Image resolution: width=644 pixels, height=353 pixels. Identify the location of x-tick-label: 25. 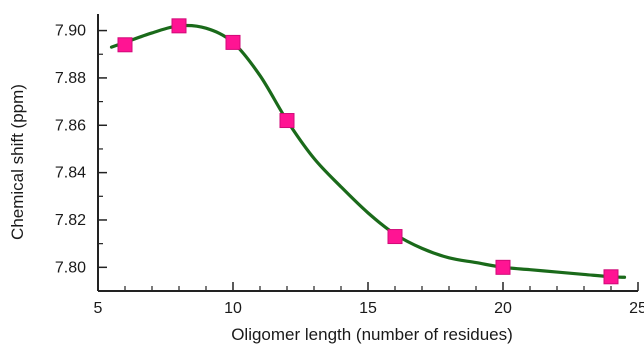
(636, 308).